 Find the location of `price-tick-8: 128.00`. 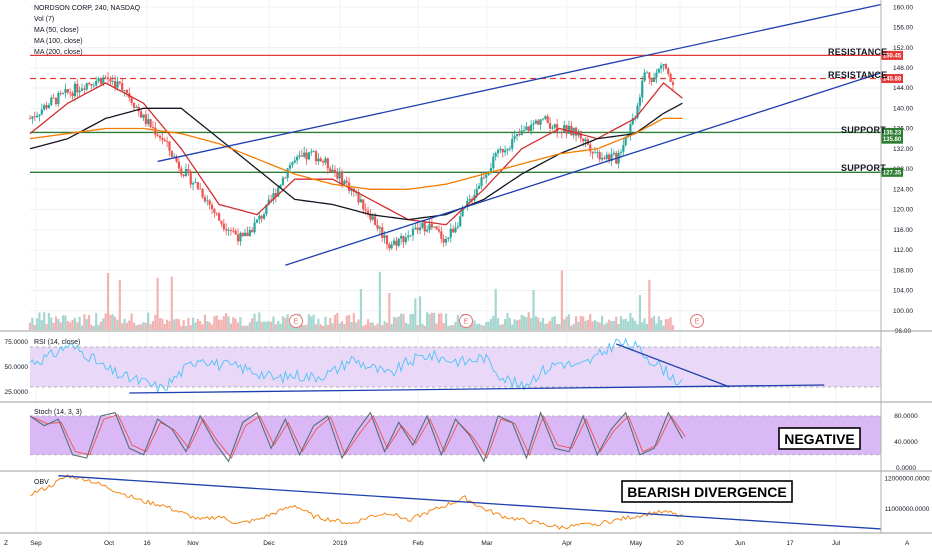

price-tick-8: 128.00 is located at coordinates (903, 169).